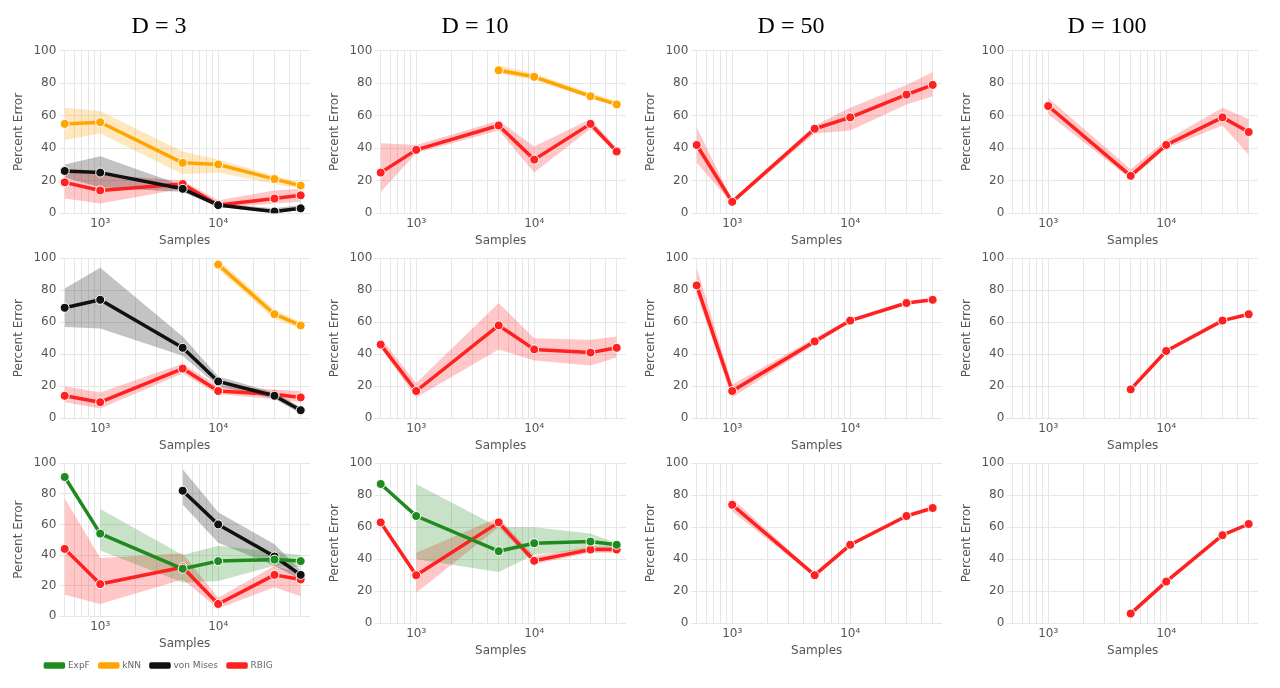  What do you see at coordinates (196, 664) in the screenshot?
I see `legend-label: von Mises` at bounding box center [196, 664].